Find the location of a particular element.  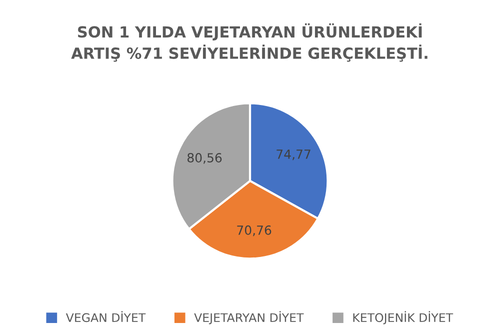

legend-label: VEJETARYAN DİYET is located at coordinates (249, 317).